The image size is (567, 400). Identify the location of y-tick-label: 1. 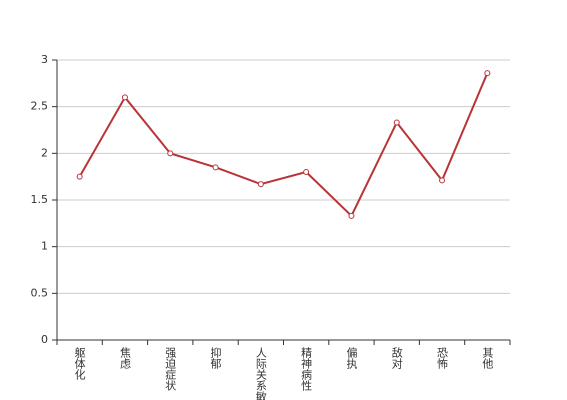
(44, 246).